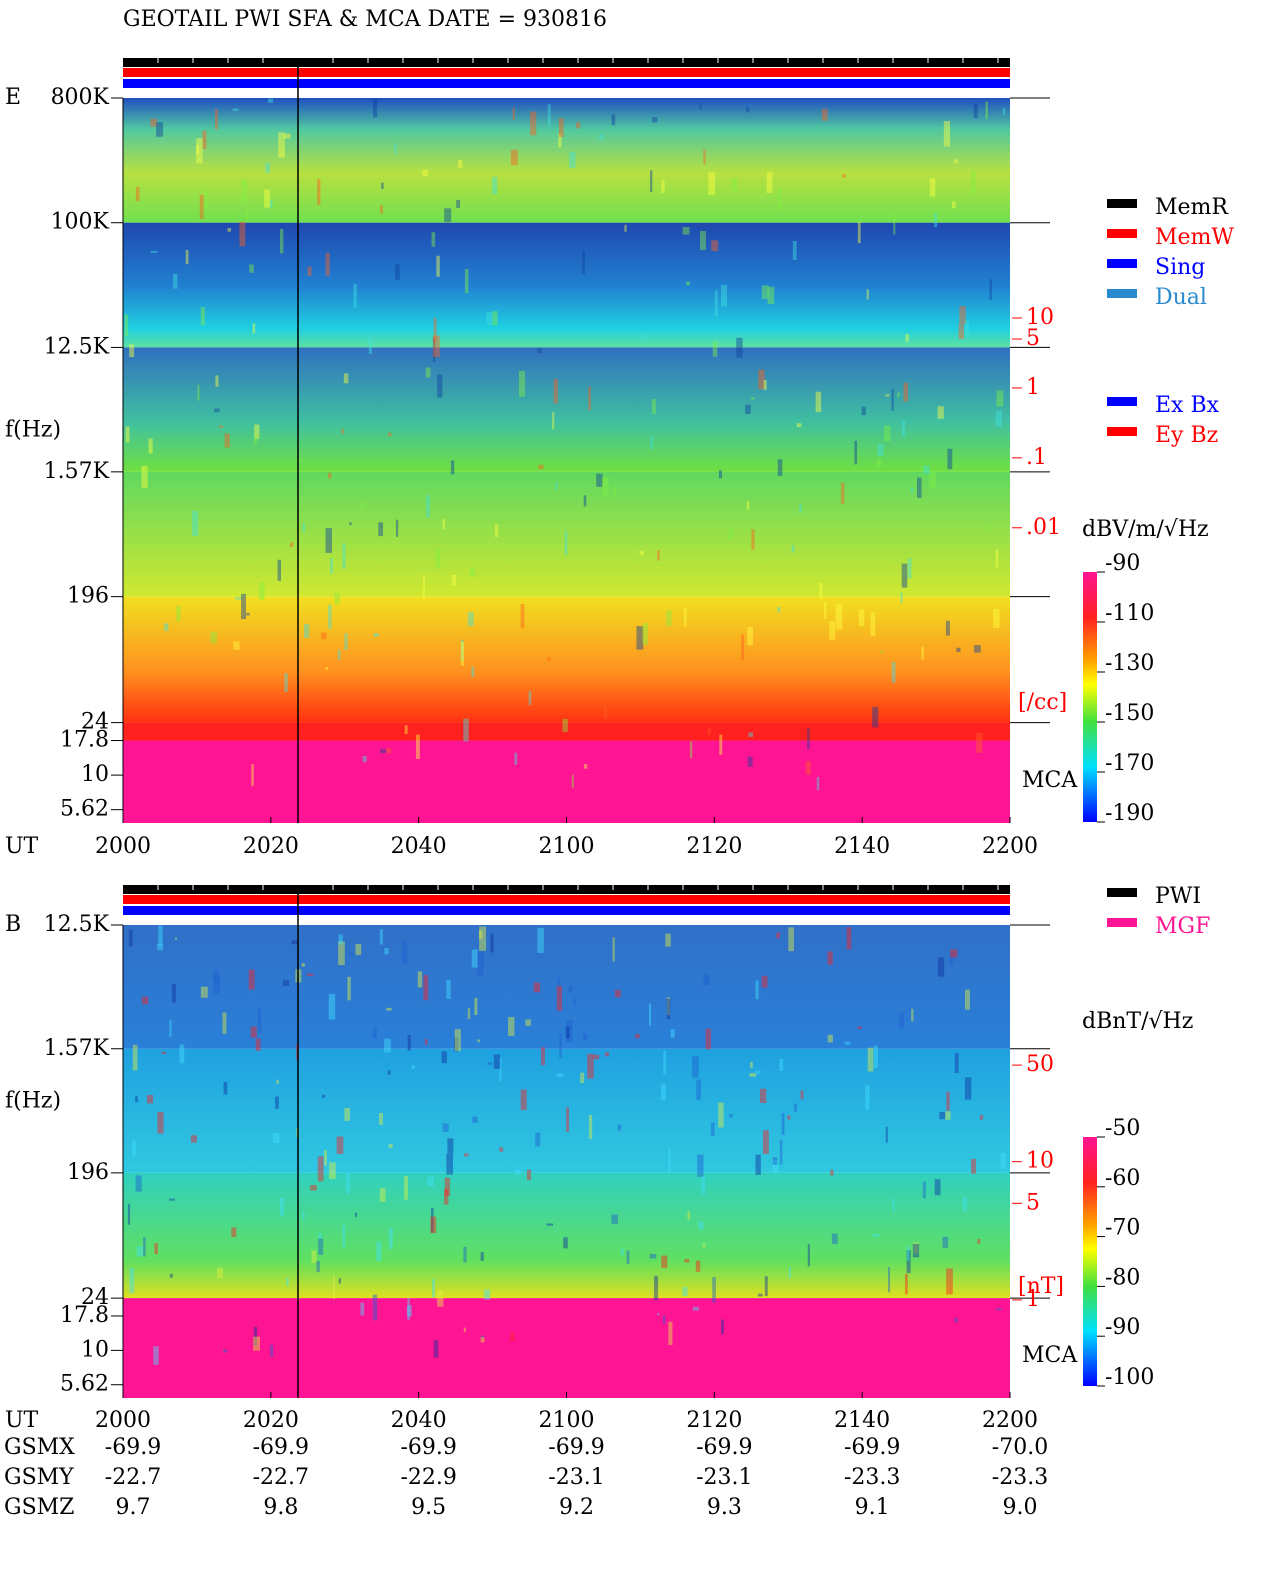 The image size is (1280, 1593). I want to click on y-axis-label: f(Hz), so click(33, 430).